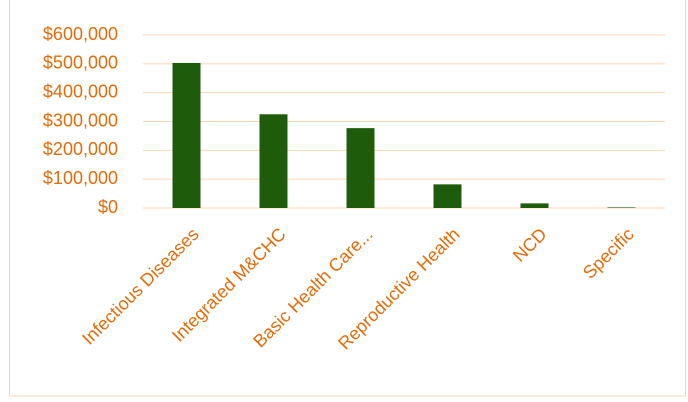 This screenshot has height=402, width=688. I want to click on y-tick-label: $600,000, so click(80, 34).